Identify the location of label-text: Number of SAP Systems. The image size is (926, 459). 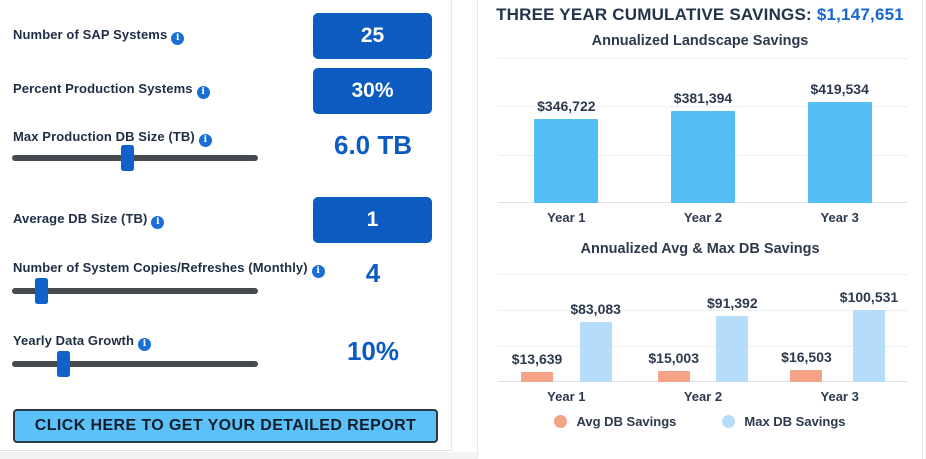
(90, 34).